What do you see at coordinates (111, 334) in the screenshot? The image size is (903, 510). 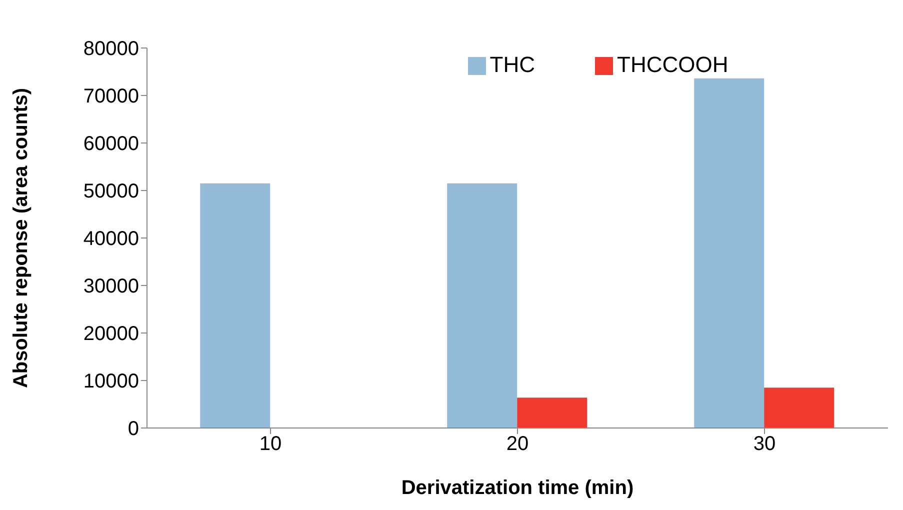 I see `y-tick-label: 20000` at bounding box center [111, 334].